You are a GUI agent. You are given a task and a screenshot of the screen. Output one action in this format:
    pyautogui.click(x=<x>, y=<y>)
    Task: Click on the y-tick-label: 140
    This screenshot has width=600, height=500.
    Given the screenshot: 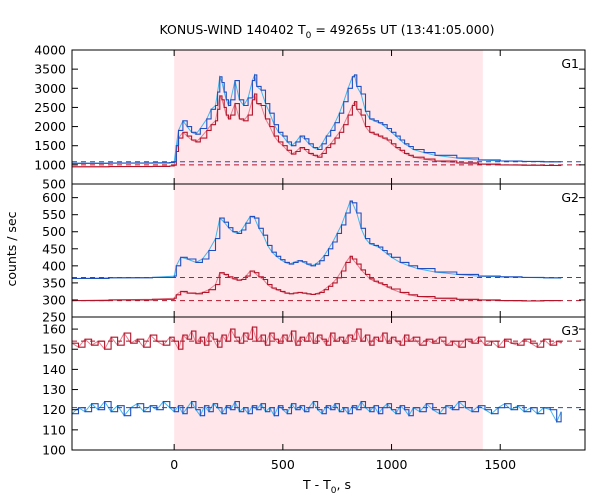 What is the action you would take?
    pyautogui.click(x=54, y=369)
    